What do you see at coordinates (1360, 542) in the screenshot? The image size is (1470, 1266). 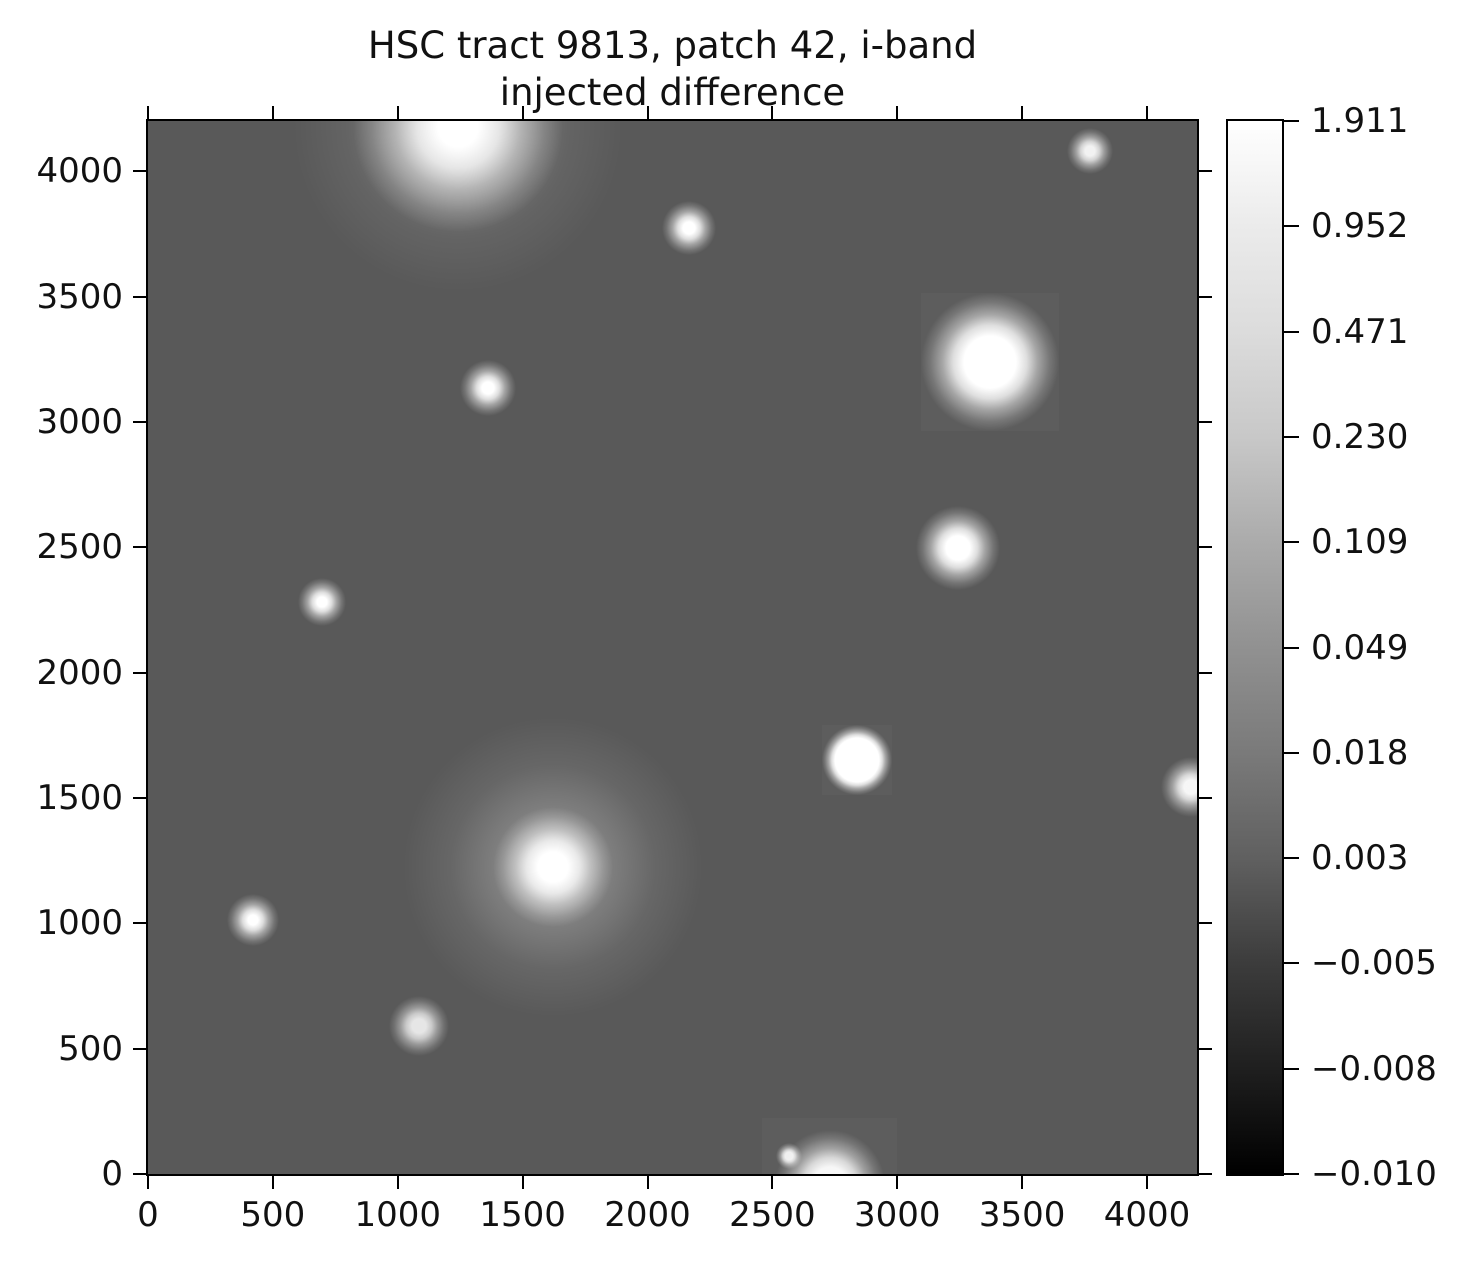 I see `colorbar-tick-label: 0.109` at bounding box center [1360, 542].